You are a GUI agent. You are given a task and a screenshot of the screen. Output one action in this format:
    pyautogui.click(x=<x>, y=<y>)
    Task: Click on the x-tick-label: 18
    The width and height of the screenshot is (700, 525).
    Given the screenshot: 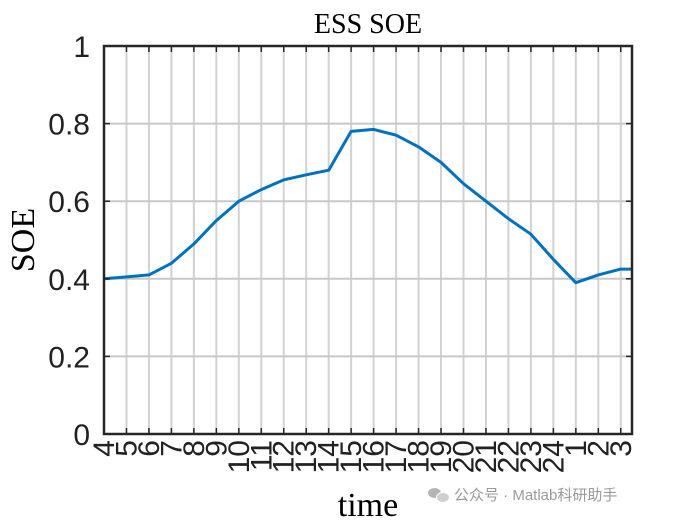 What is the action you would take?
    pyautogui.click(x=419, y=456)
    